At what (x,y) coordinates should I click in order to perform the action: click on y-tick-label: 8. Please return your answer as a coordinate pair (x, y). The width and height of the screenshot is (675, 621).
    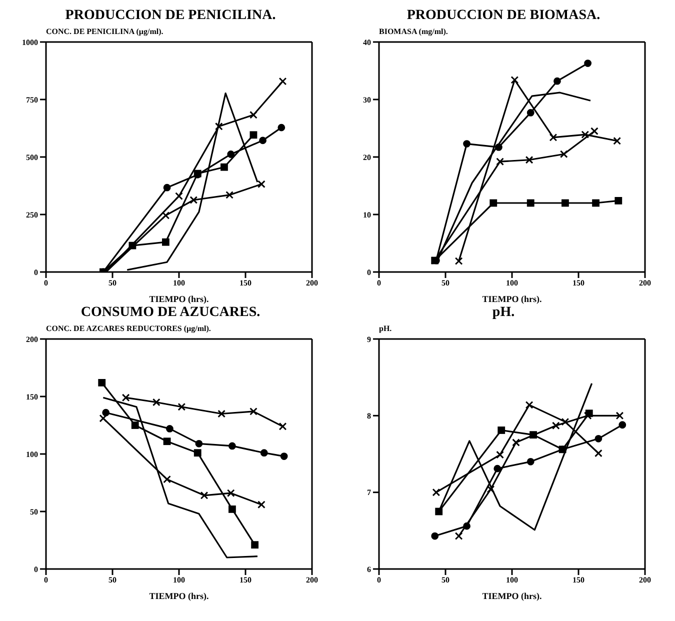
    Looking at the image, I should click on (369, 416).